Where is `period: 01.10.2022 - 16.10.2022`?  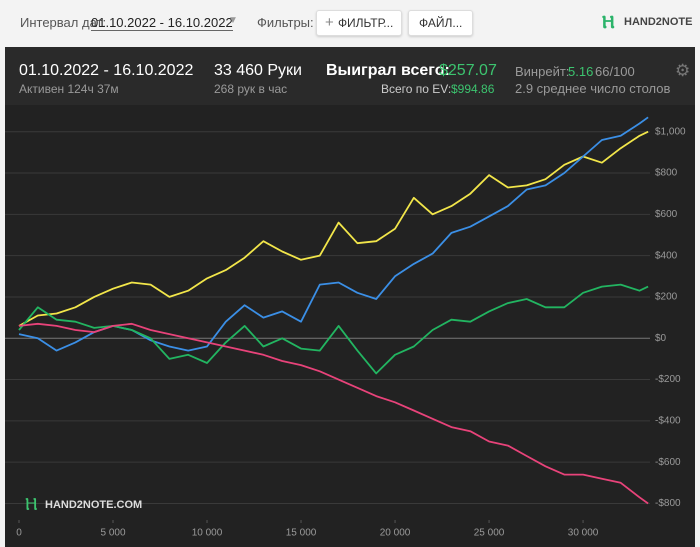 period: 01.10.2022 - 16.10.2022 is located at coordinates (106, 70).